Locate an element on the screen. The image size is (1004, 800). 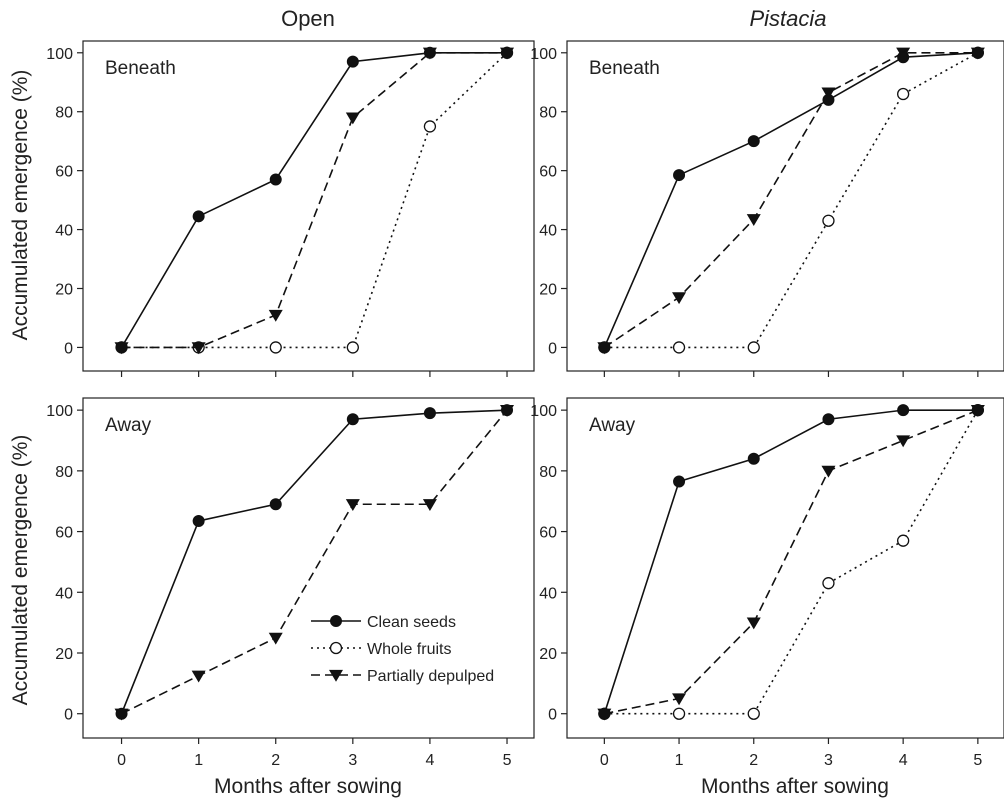
x-axis-label-left: Months after sowing is located at coordinates (308, 786).